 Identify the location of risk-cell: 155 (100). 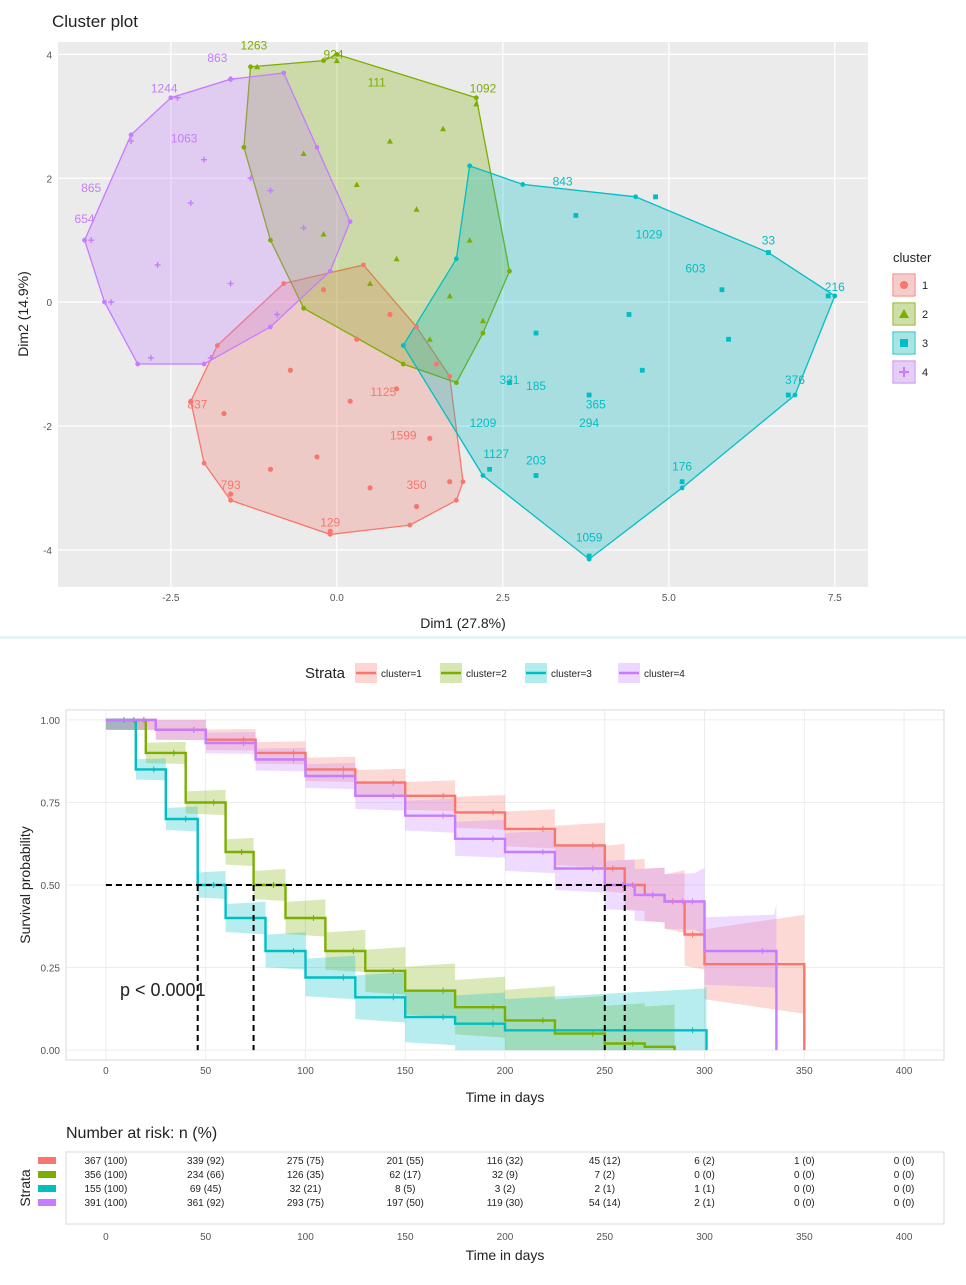
(106, 1189).